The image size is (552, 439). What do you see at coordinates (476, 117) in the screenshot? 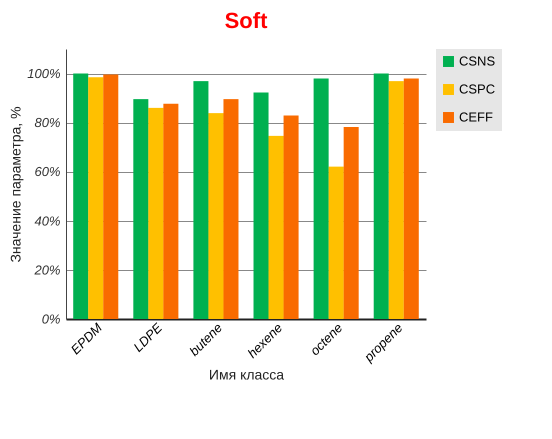
I see `legend-label: CEFF` at bounding box center [476, 117].